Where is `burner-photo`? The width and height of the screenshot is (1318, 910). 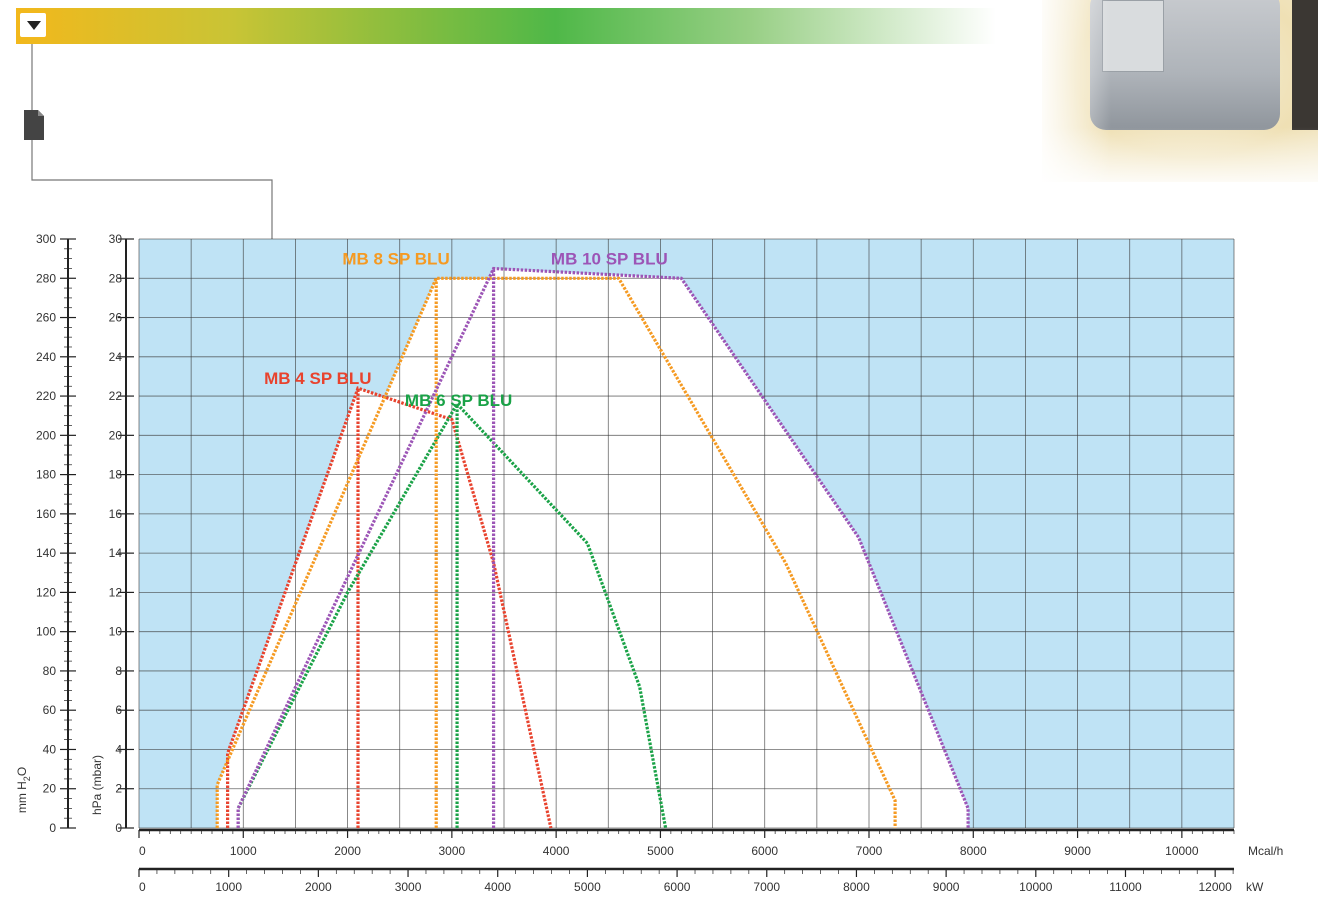 burner-photo is located at coordinates (1180, 91).